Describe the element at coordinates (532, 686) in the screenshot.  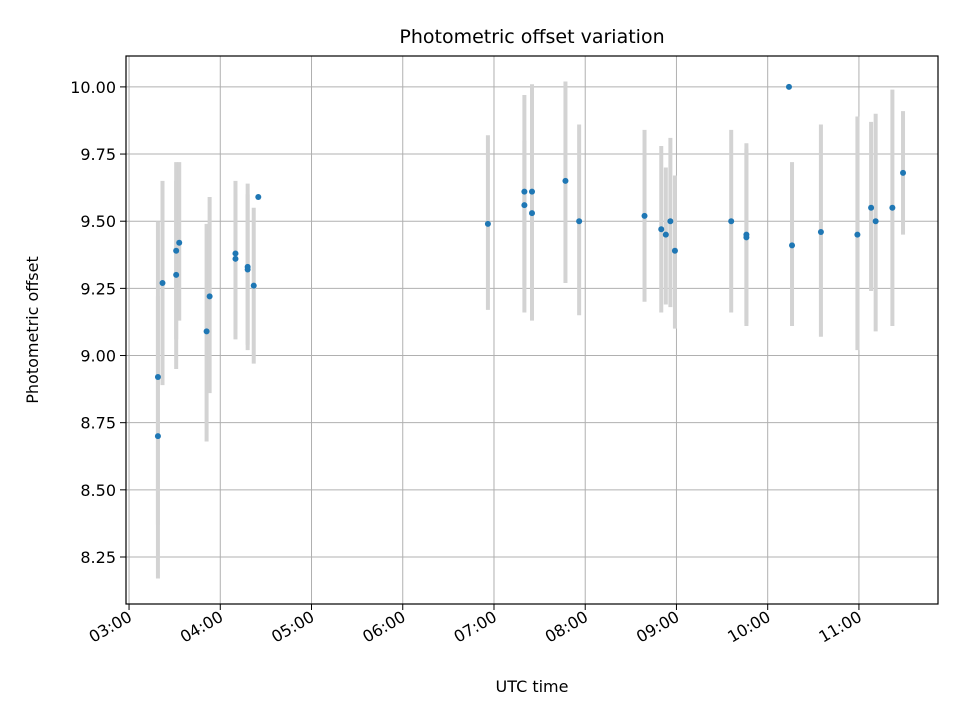
I see `x-axis-label: UTC time` at that location.